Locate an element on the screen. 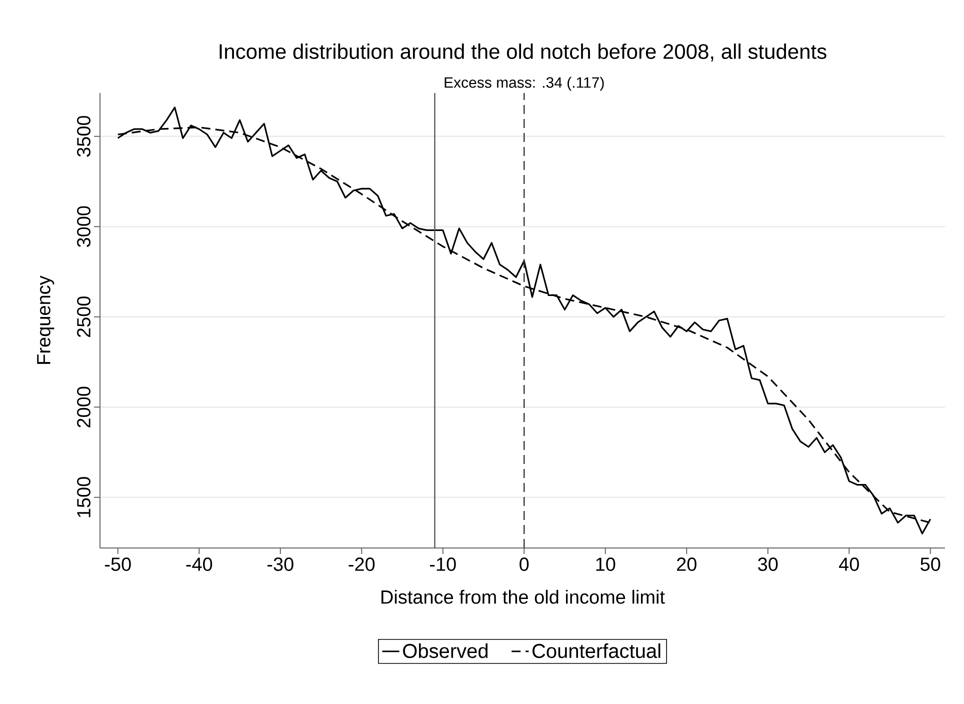 The height and width of the screenshot is (704, 964). x-tick-label: 20 is located at coordinates (686, 564).